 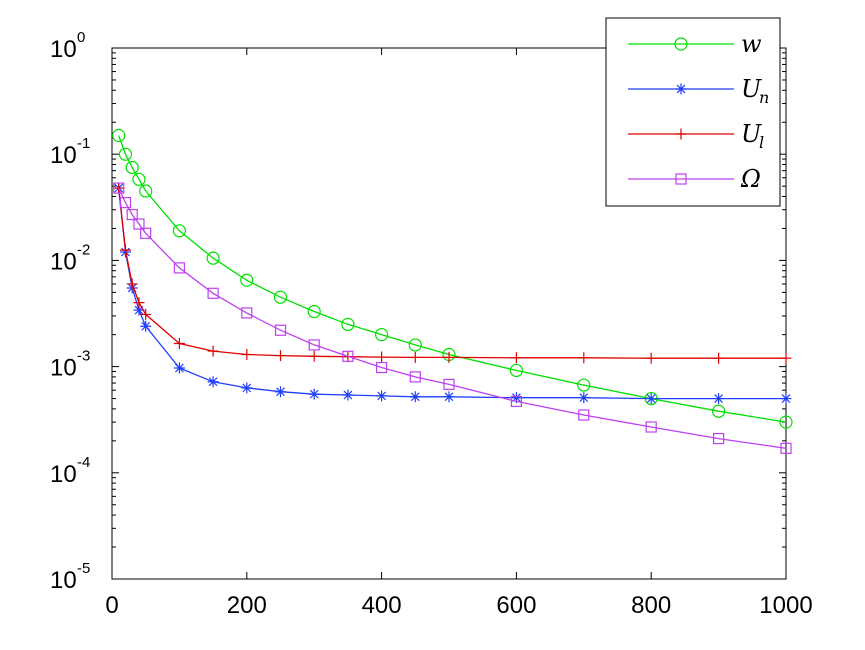 What do you see at coordinates (83, 356) in the screenshot?
I see `y-tick-exponent: -3` at bounding box center [83, 356].